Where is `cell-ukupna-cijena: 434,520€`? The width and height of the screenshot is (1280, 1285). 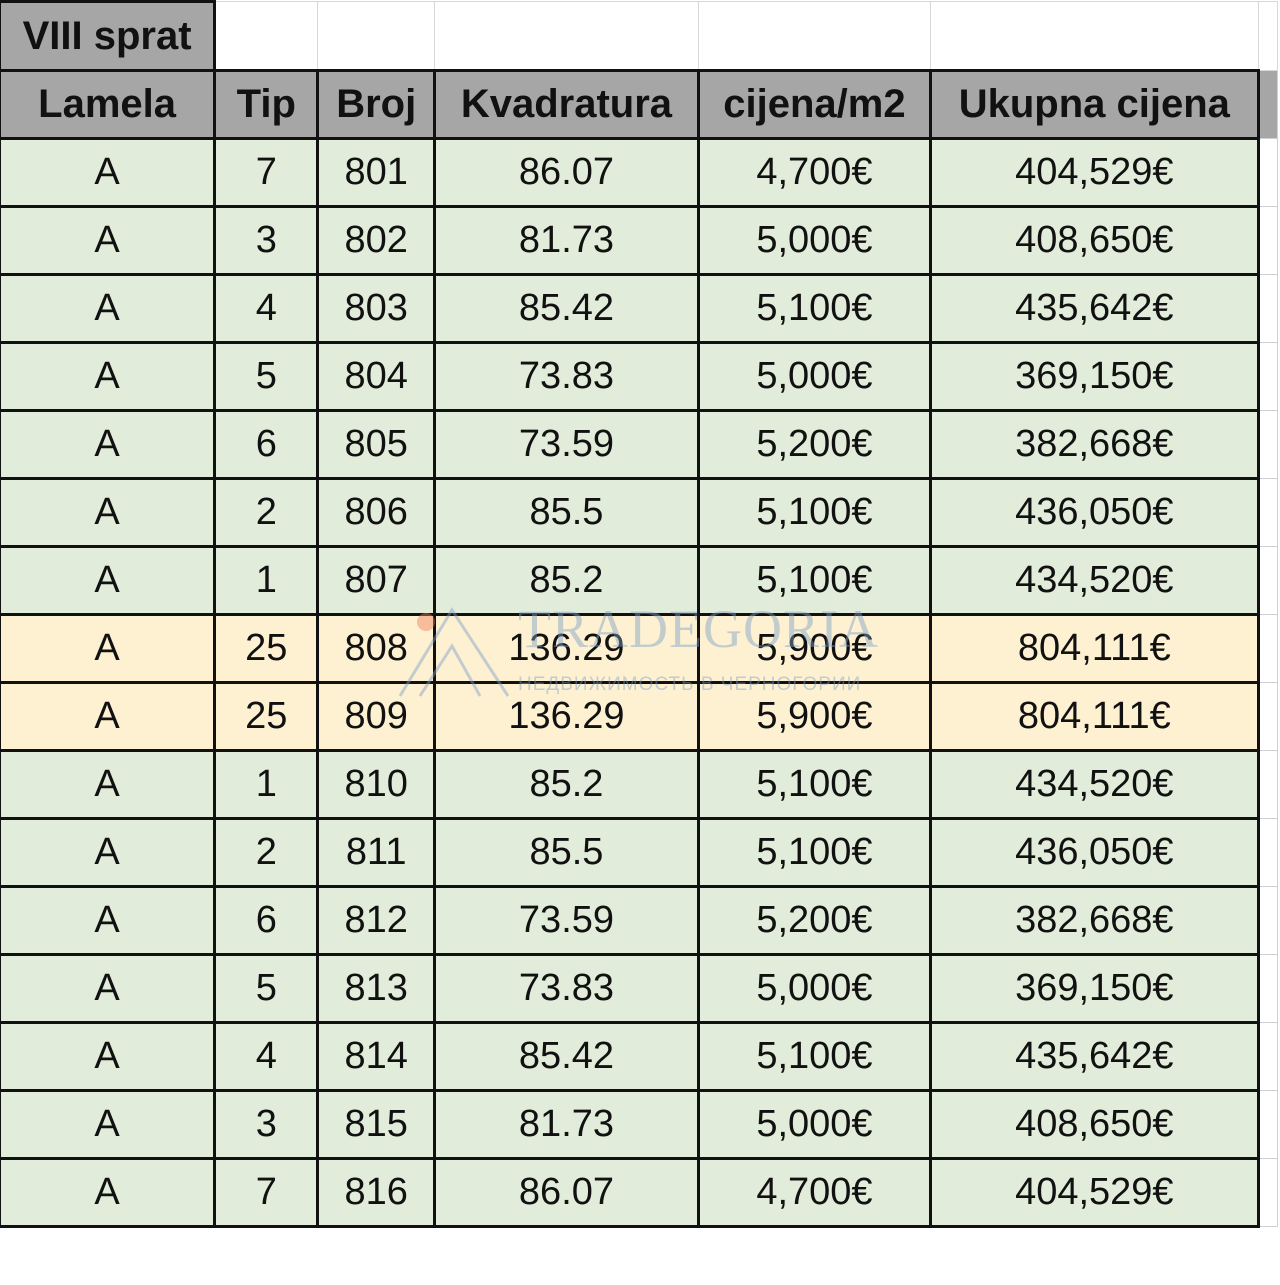 cell-ukupna-cijena: 434,520€ is located at coordinates (1094, 784).